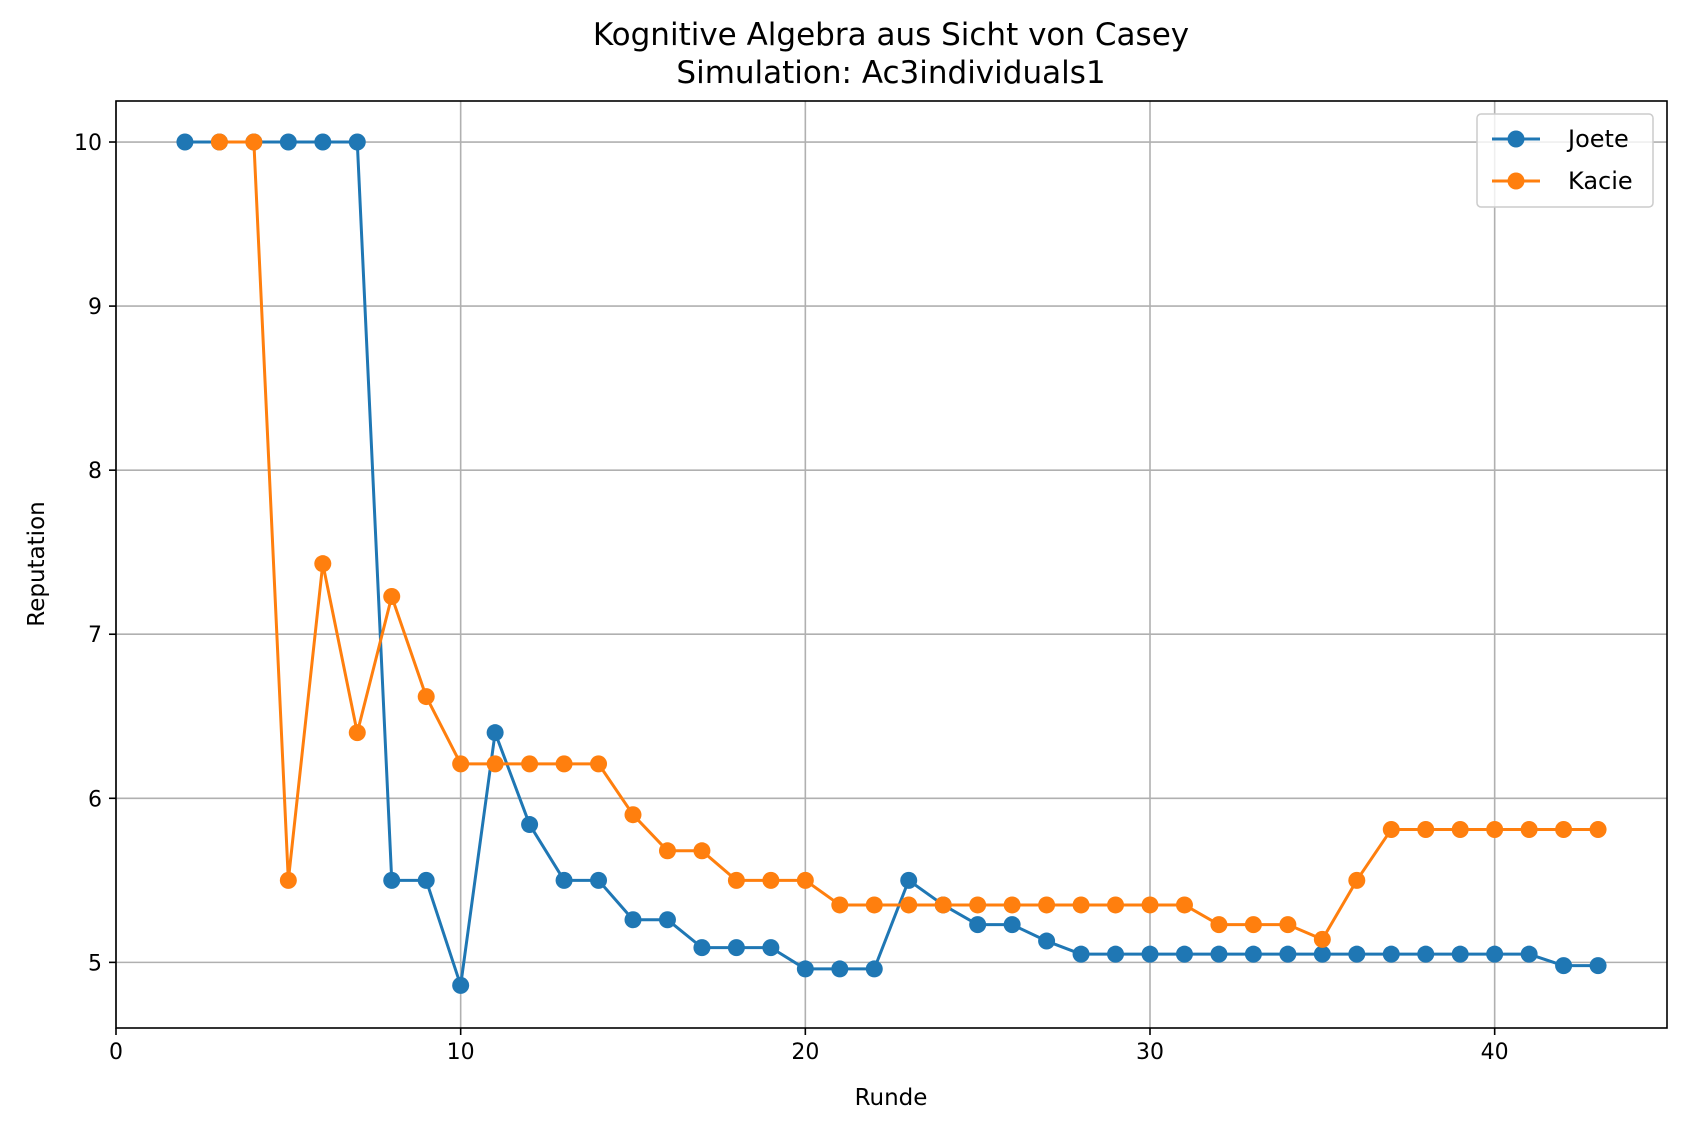  What do you see at coordinates (116, 1052) in the screenshot?
I see `x-tick-label: 0` at bounding box center [116, 1052].